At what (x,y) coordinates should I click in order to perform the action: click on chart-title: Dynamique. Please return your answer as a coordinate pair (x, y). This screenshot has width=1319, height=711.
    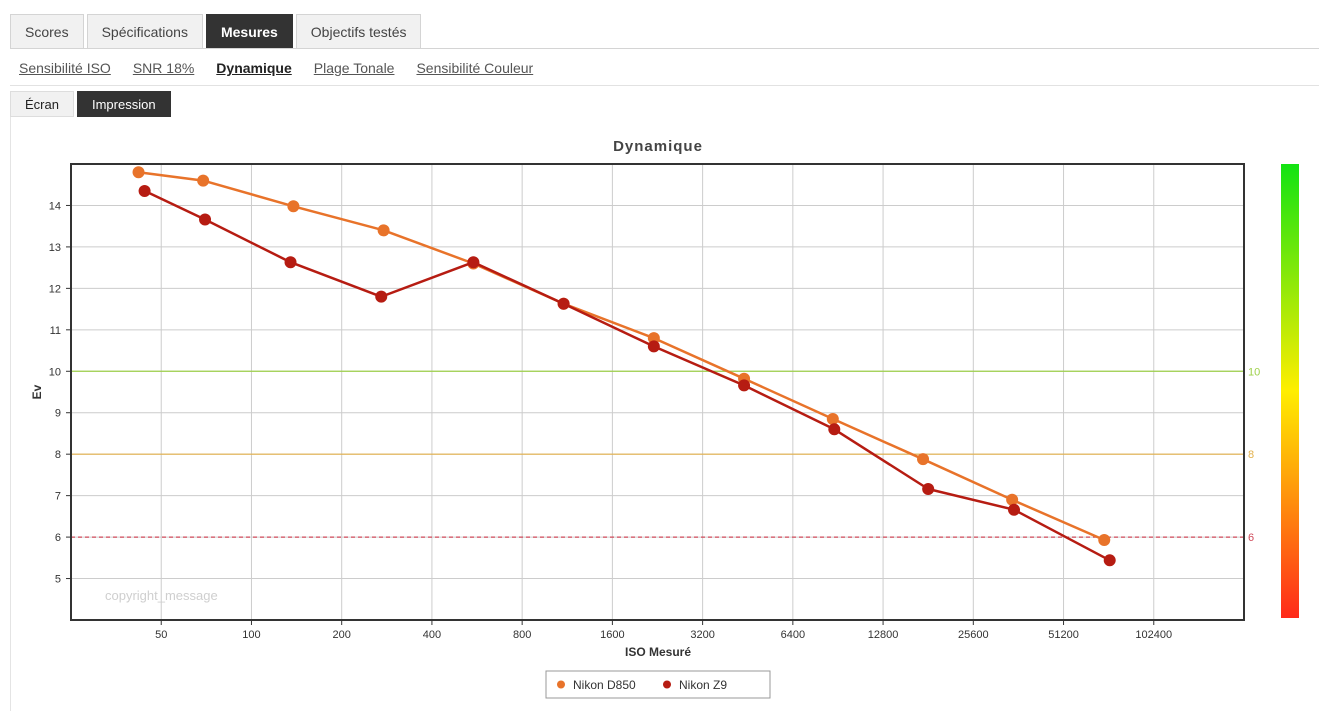
    Looking at the image, I should click on (658, 146).